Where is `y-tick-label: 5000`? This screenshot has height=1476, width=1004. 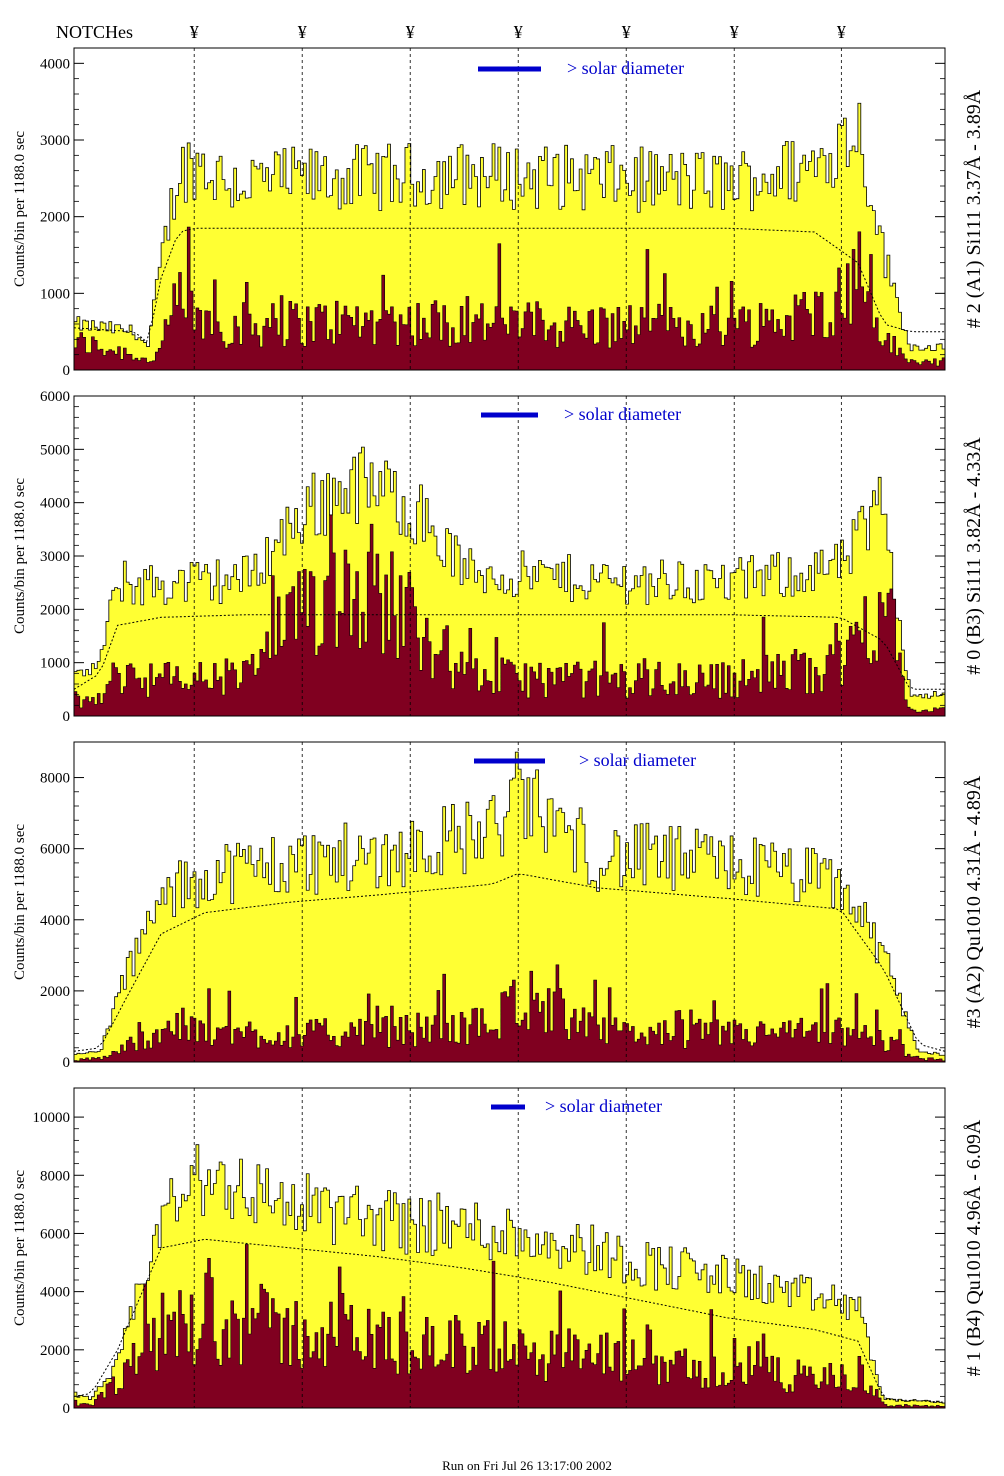 y-tick-label: 5000 is located at coordinates (55, 450).